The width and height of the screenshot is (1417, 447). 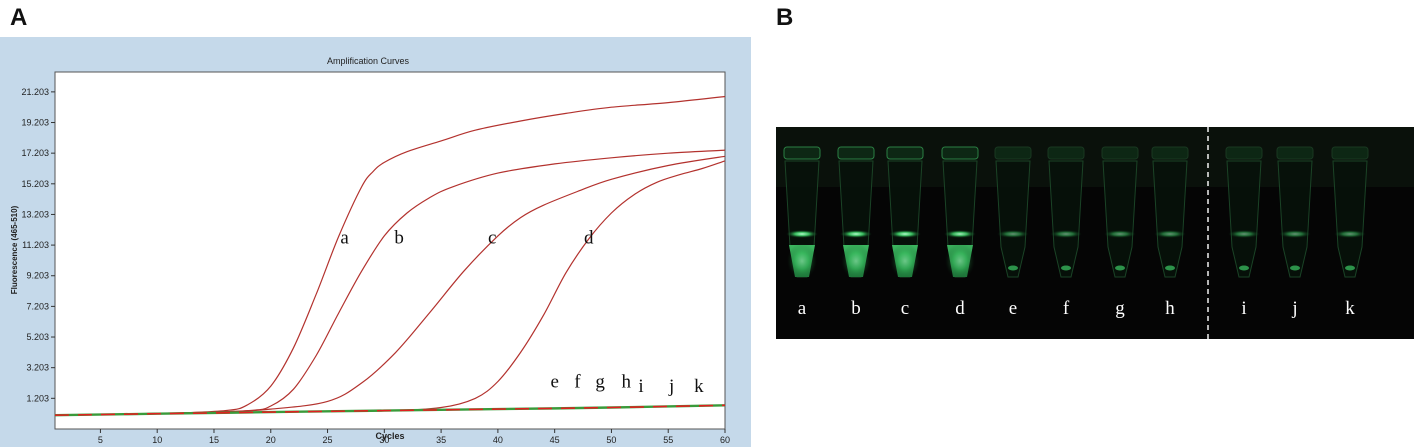 I want to click on y-tick-label: 13.203, so click(x=35, y=214).